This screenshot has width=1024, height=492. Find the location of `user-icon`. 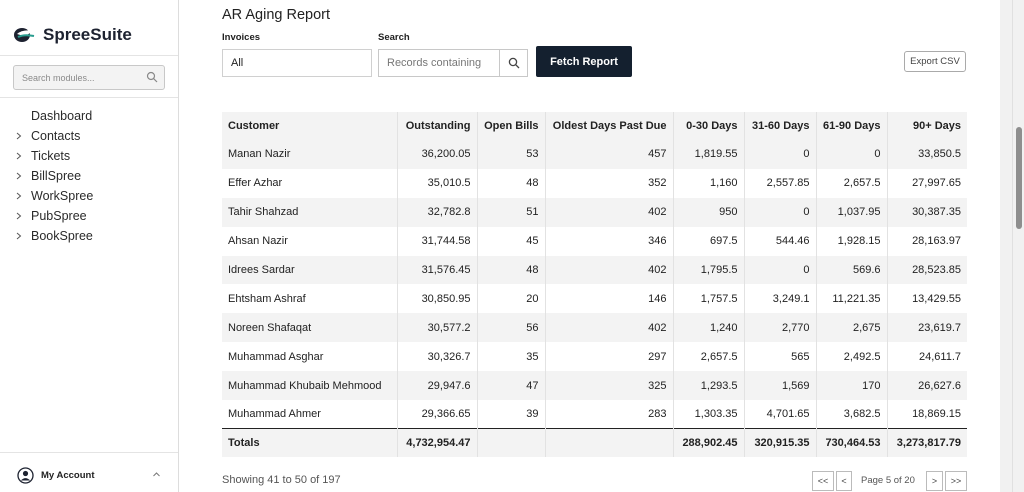

user-icon is located at coordinates (25, 475).